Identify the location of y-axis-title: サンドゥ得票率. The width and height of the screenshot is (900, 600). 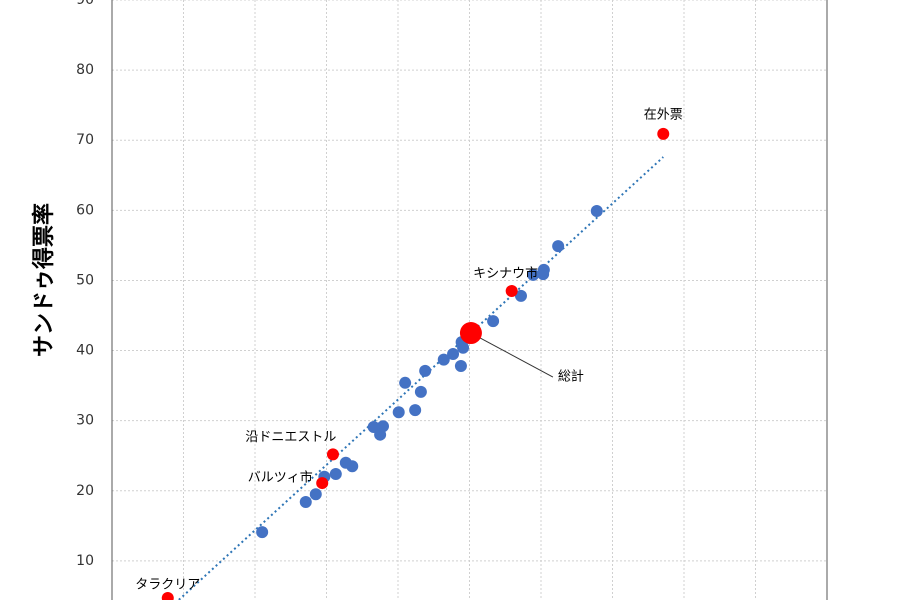
(44, 280).